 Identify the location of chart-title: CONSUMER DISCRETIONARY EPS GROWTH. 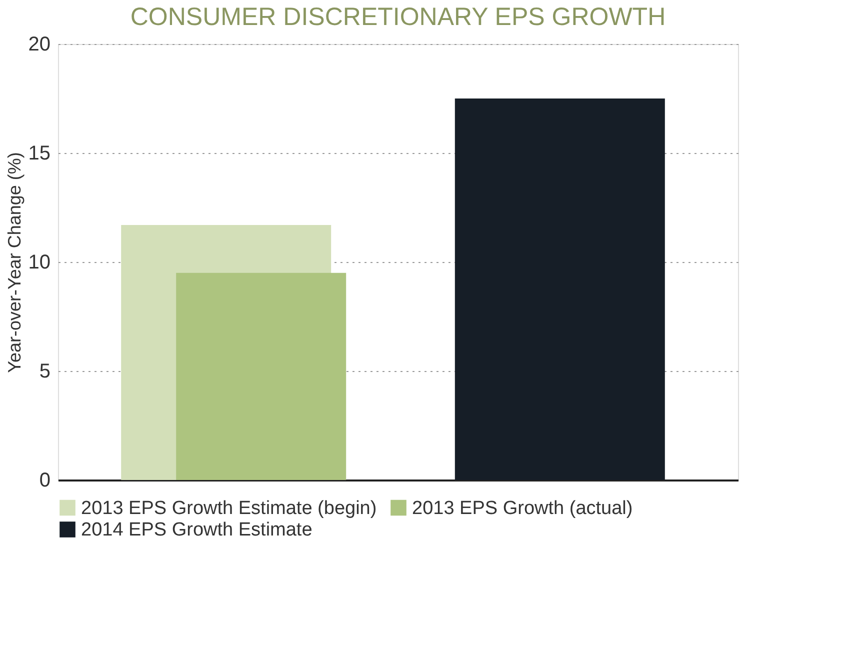
(398, 17).